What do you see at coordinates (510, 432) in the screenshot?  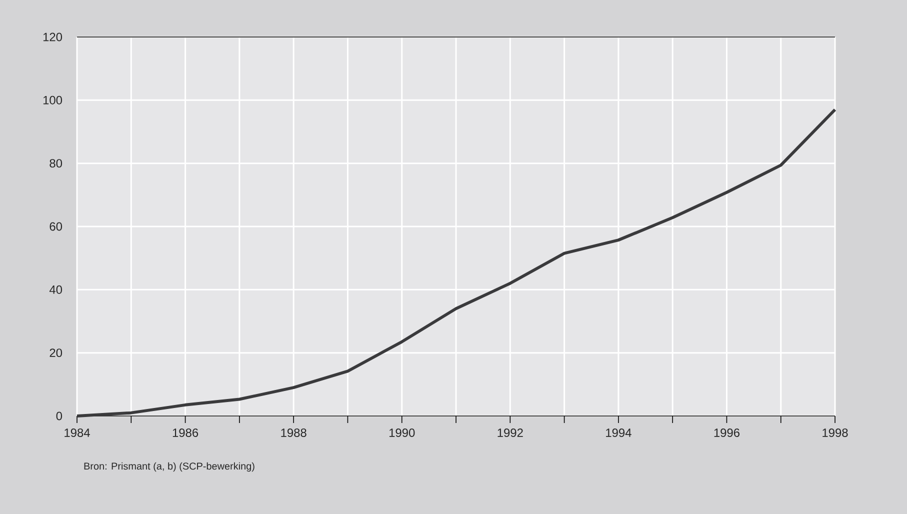 I see `x-tick-label: 1992` at bounding box center [510, 432].